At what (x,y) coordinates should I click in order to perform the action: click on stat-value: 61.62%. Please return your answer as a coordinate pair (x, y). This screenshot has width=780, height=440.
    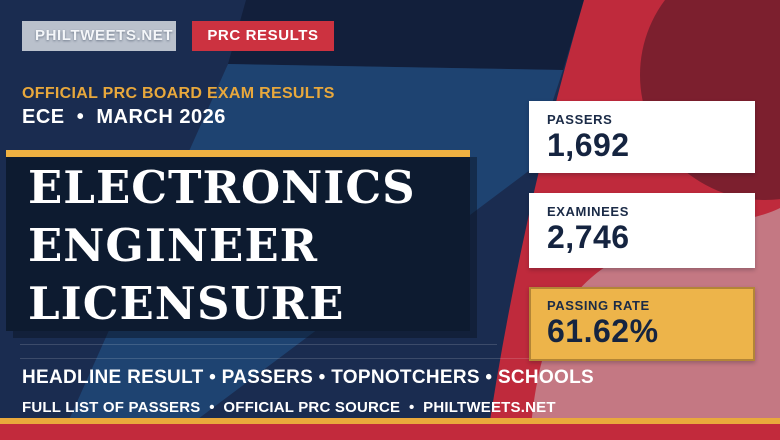
    Looking at the image, I should click on (603, 331).